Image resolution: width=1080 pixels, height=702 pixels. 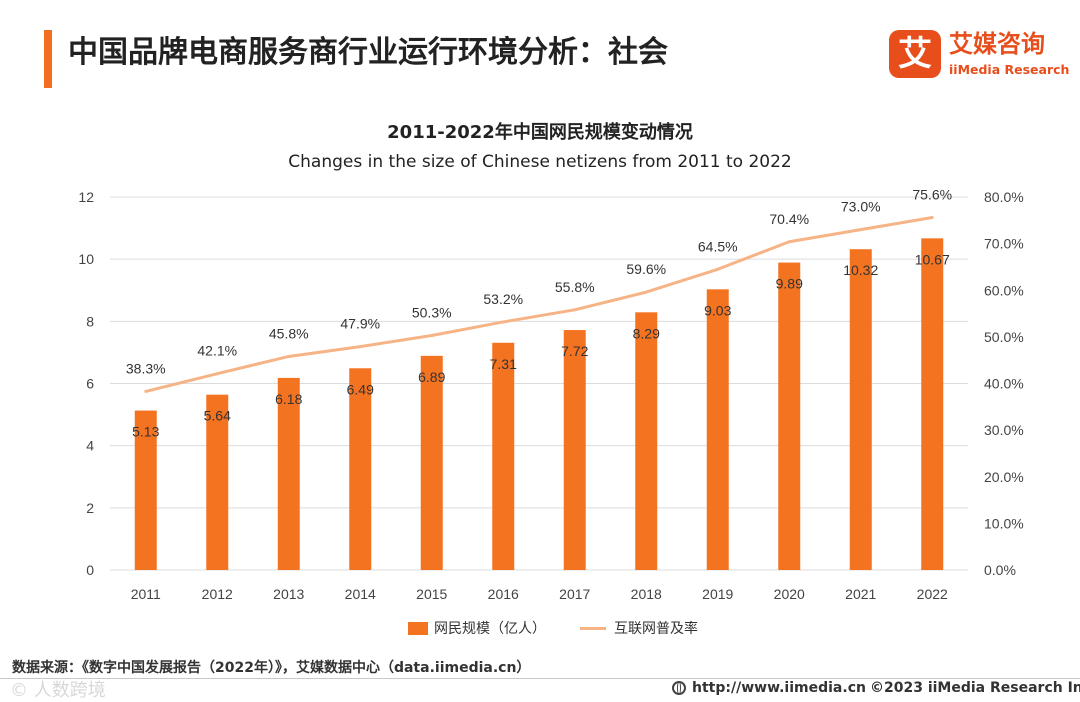 I want to click on bar-data-label: 6.49, so click(x=360, y=389).